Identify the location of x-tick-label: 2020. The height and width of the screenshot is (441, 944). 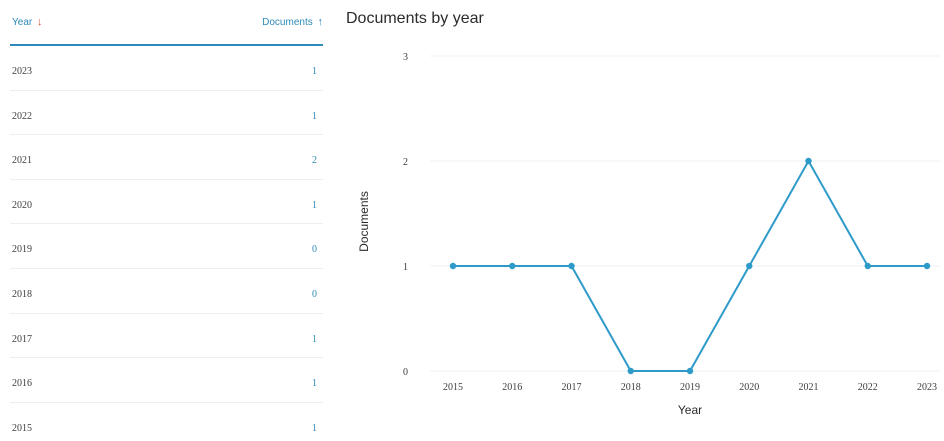
(749, 387).